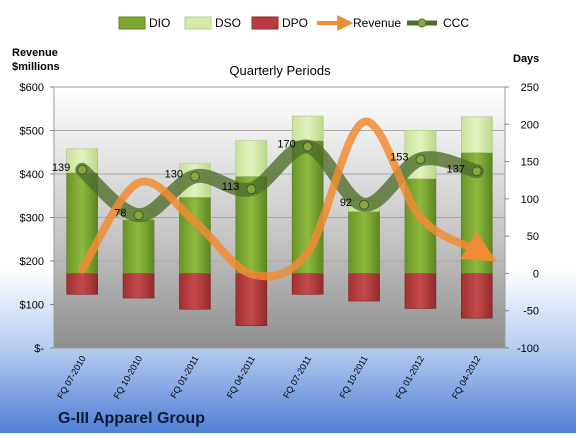 This screenshot has width=576, height=438. I want to click on legend-label-ccc: CCC, so click(456, 23).